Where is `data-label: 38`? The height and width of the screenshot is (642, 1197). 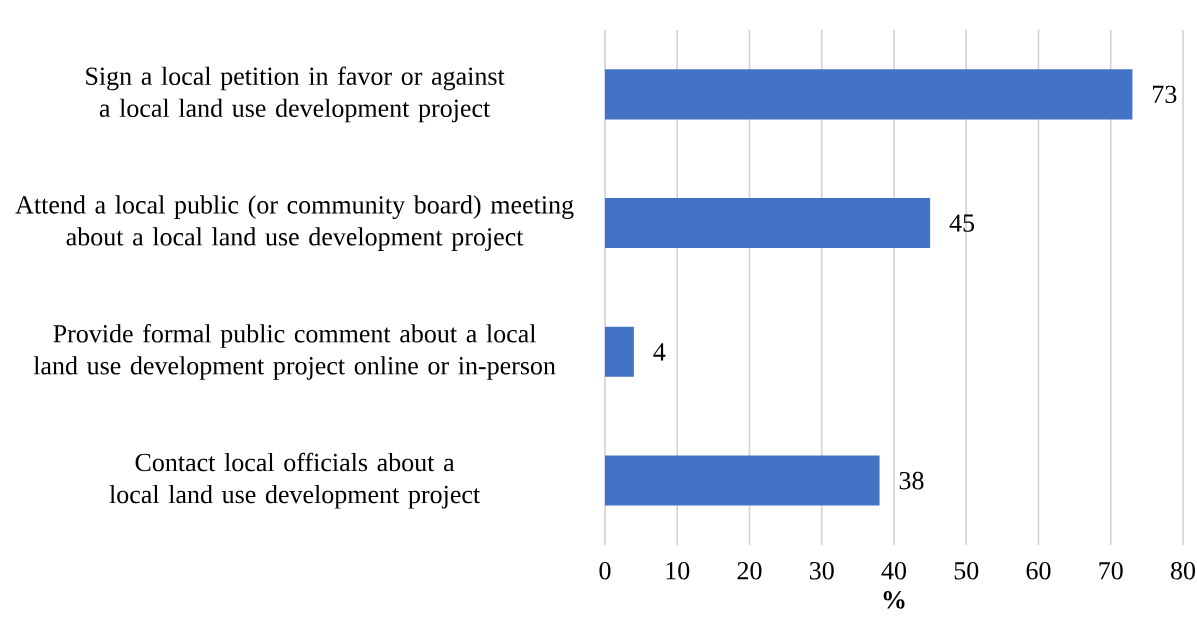 data-label: 38 is located at coordinates (911, 480).